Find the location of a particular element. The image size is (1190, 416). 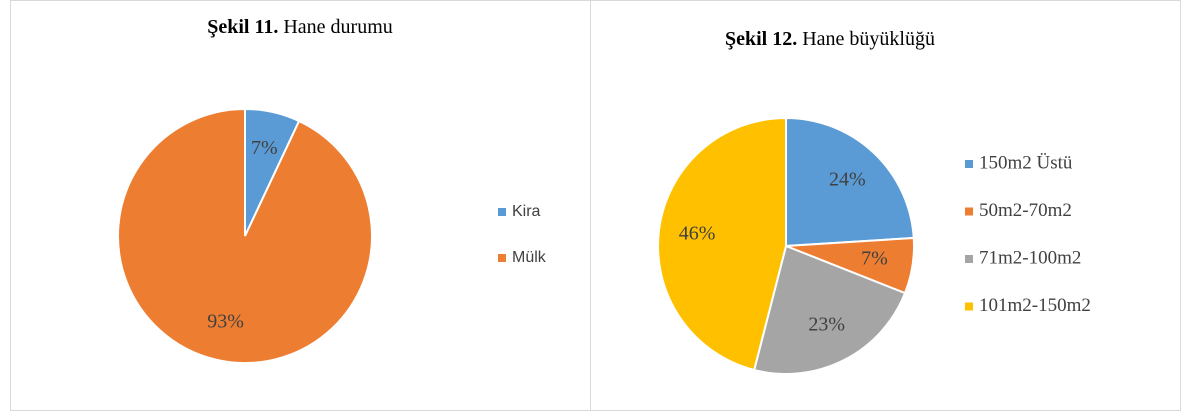

data-label: 23% is located at coordinates (826, 324).